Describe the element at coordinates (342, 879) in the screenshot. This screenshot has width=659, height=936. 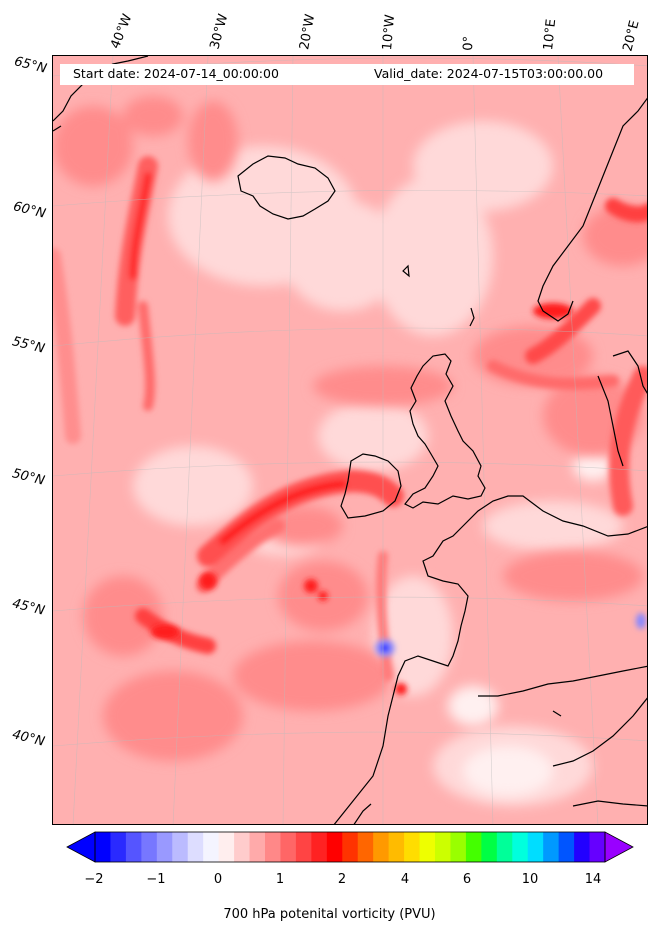
I see `colorbar-tick: 2` at that location.